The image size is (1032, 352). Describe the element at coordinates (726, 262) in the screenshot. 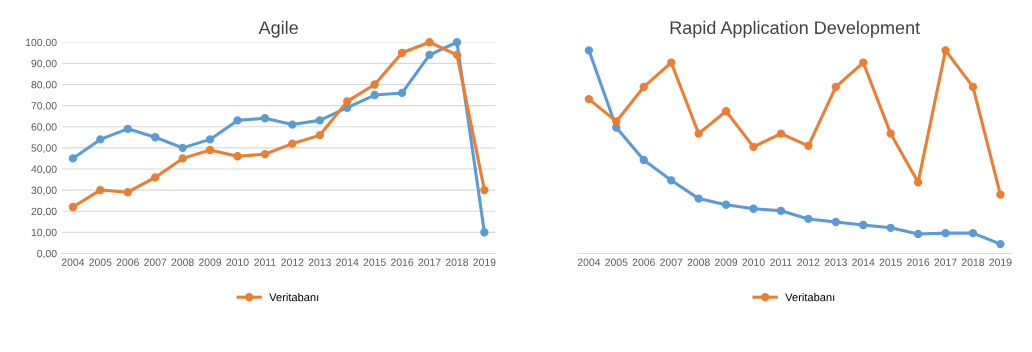

I see `x-tick-label: 2009` at that location.